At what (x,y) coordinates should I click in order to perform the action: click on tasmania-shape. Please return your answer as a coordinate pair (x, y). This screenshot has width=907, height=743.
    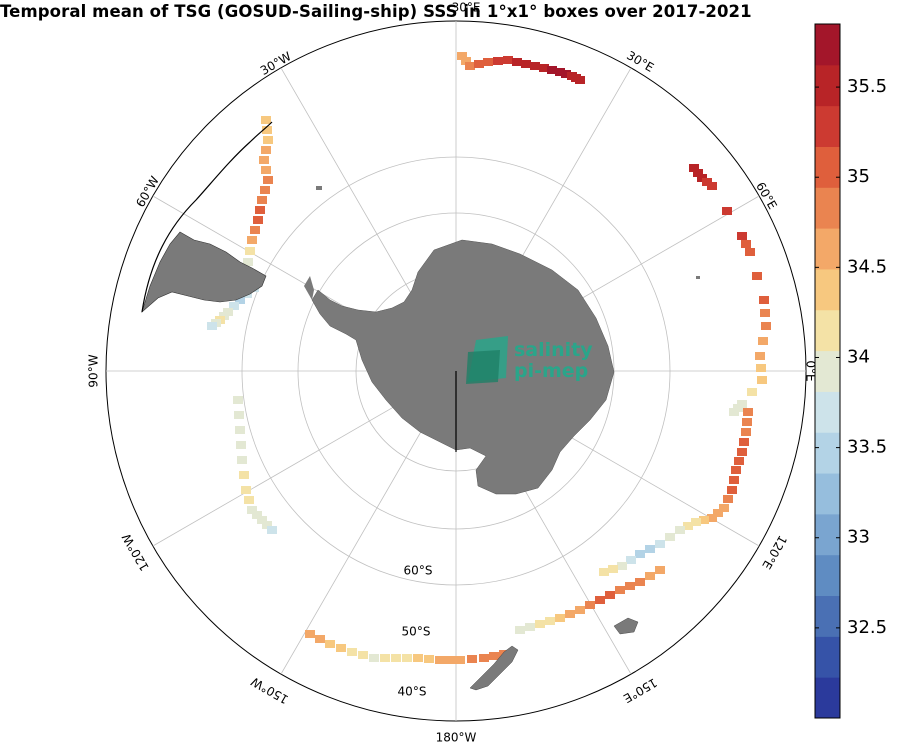
    Looking at the image, I should click on (626, 626).